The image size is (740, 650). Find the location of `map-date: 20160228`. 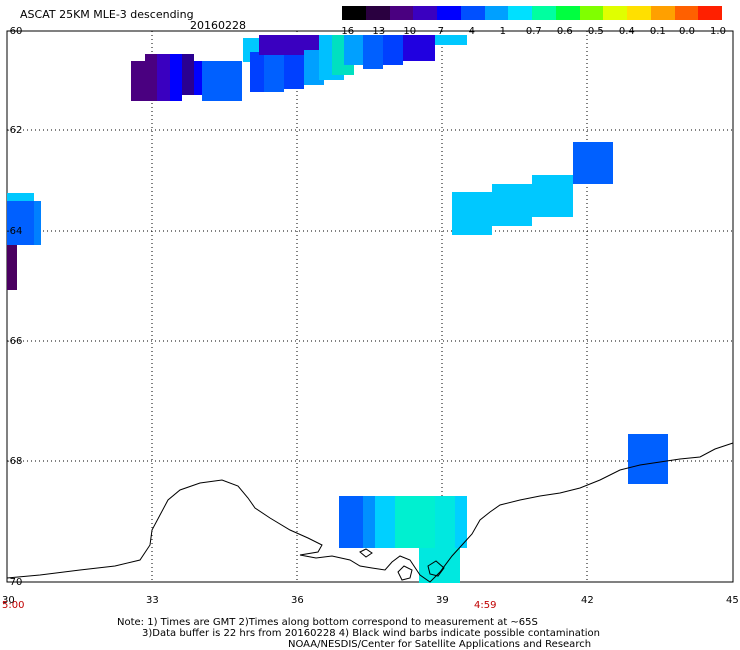

map-date: 20160228 is located at coordinates (218, 25).